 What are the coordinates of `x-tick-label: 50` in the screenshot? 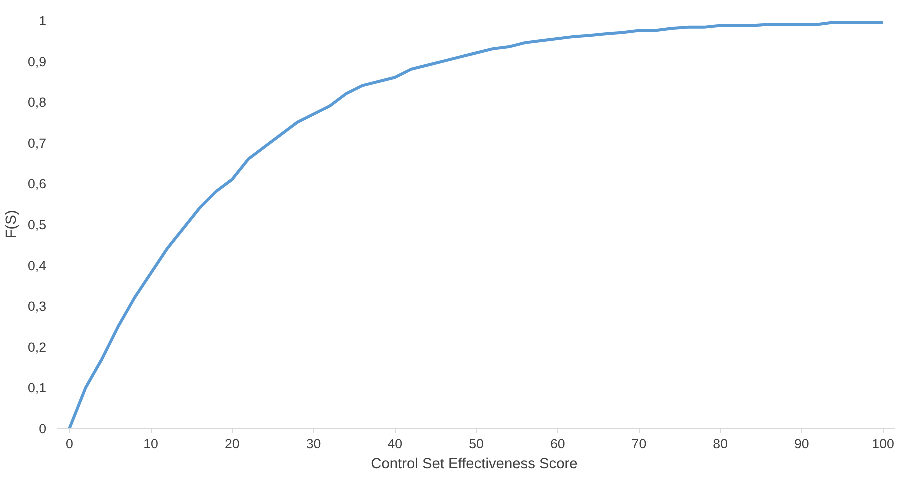 It's located at (476, 444).